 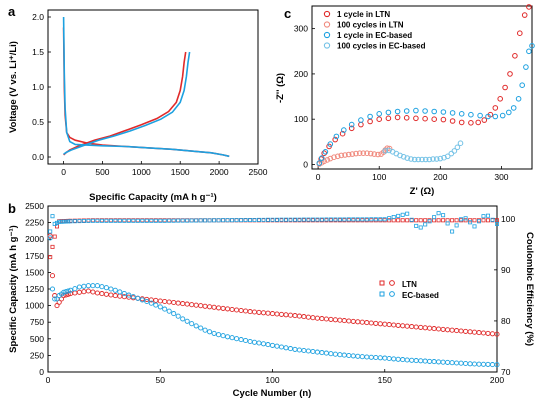 I want to click on a-y-tick-label: 2.0, so click(x=38, y=17).